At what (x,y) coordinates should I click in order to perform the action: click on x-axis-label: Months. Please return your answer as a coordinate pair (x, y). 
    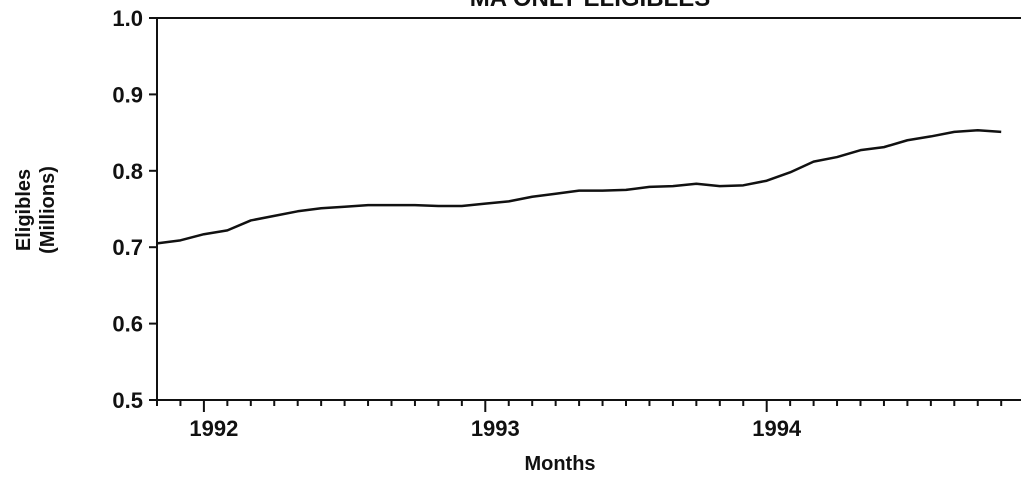
    Looking at the image, I should click on (559, 464).